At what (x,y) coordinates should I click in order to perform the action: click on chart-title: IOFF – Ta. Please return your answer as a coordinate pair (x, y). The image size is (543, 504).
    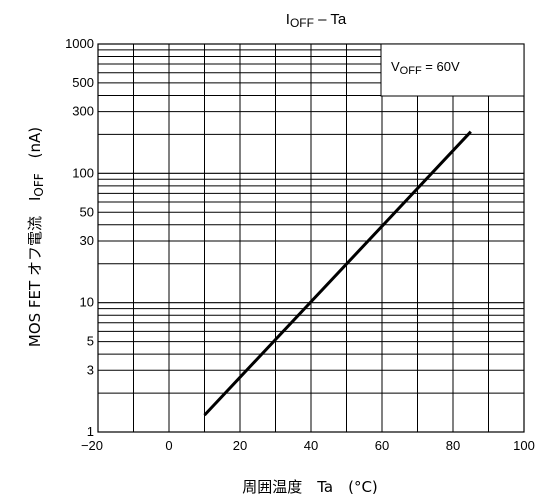
    Looking at the image, I should click on (316, 20).